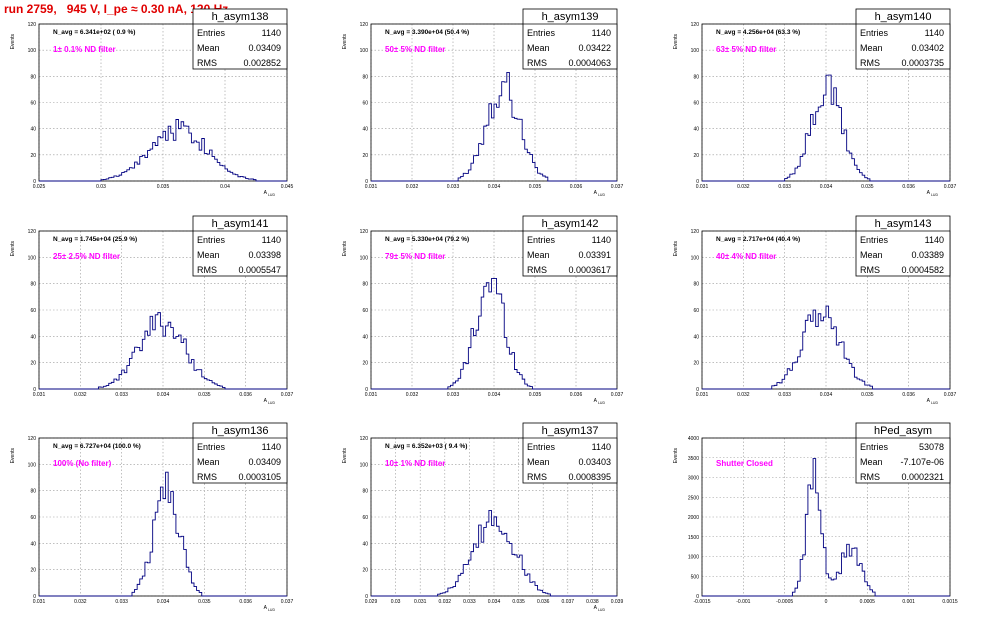  Describe the element at coordinates (784, 602) in the screenshot. I see `x-tick-label: -0.0005` at that location.